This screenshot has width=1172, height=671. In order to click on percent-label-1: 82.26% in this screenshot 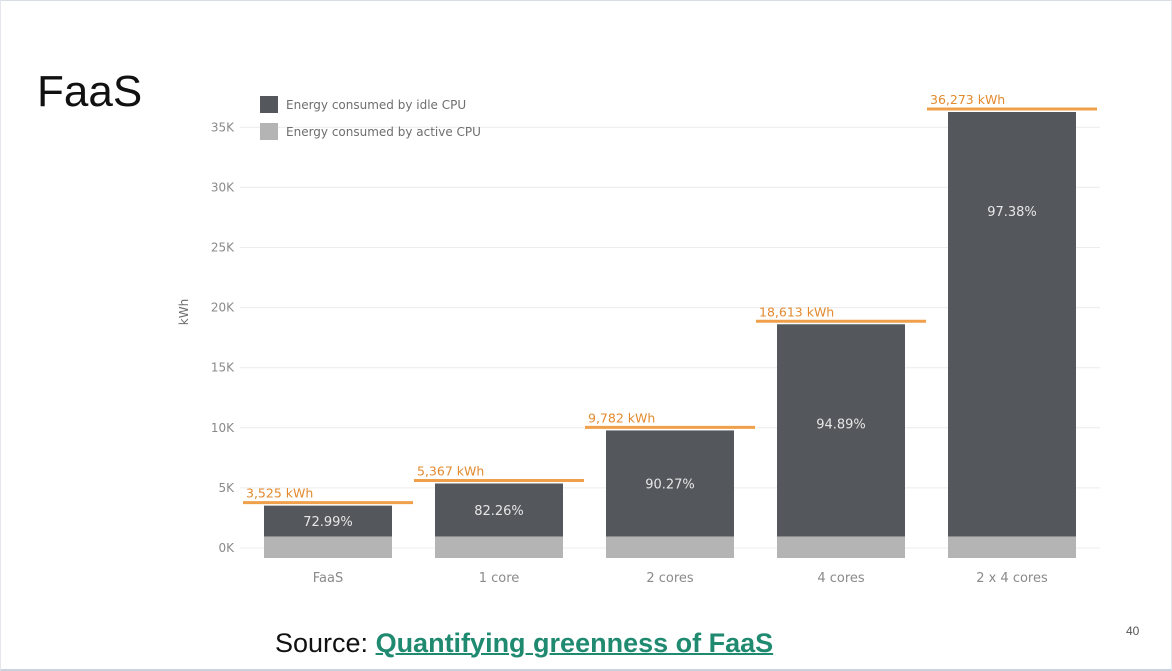, I will do `click(499, 511)`.